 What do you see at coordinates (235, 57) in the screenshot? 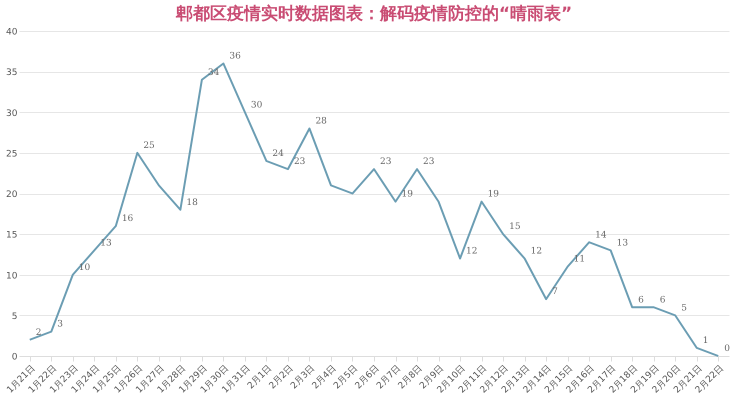
I see `data-label: 36` at bounding box center [235, 57].